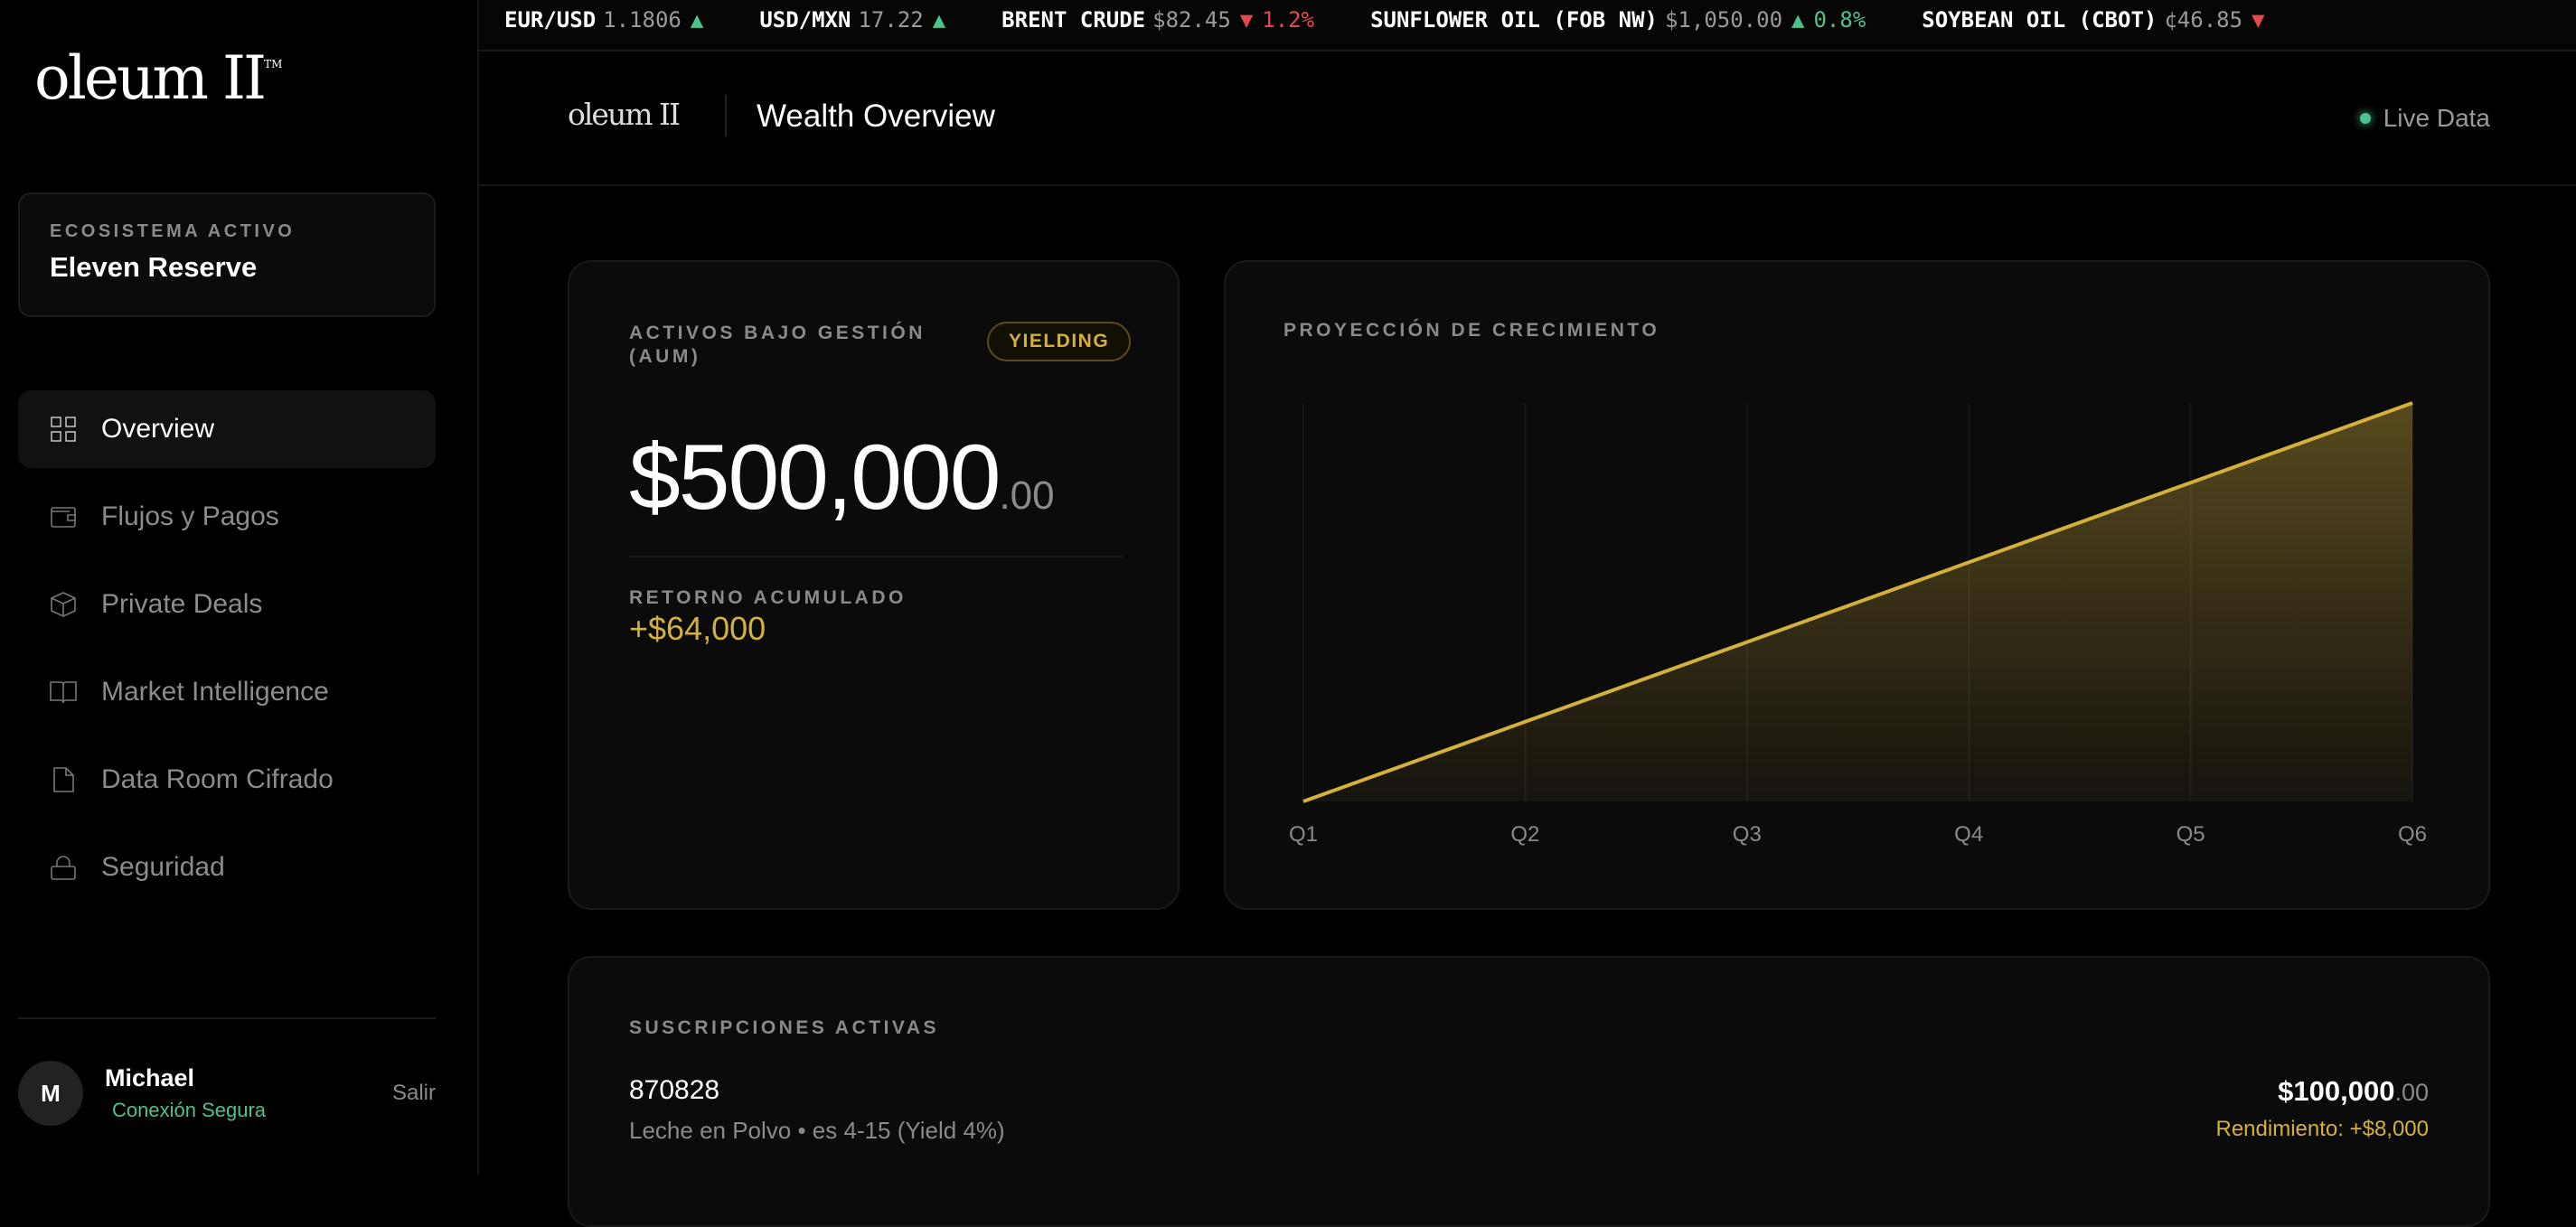 The image size is (2576, 1227). I want to click on aum-label: ACTIVOS BAJO GESTIÓN (AUM), so click(777, 345).